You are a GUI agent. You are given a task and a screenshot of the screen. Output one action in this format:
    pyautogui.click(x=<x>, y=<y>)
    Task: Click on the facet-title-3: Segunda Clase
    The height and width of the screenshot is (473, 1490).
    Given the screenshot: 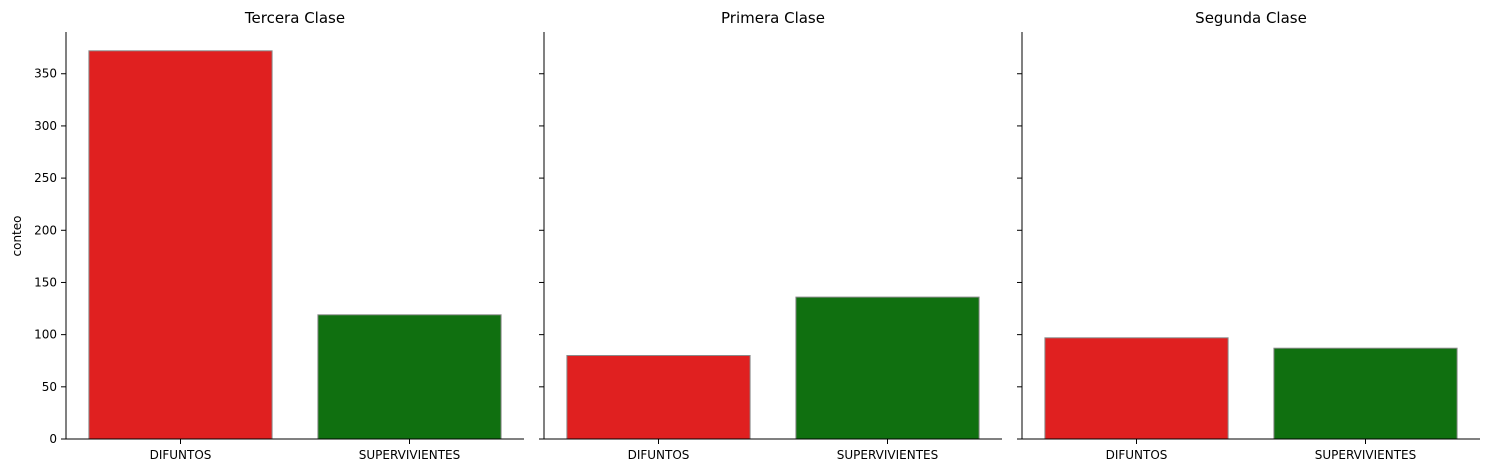 What is the action you would take?
    pyautogui.click(x=1251, y=18)
    